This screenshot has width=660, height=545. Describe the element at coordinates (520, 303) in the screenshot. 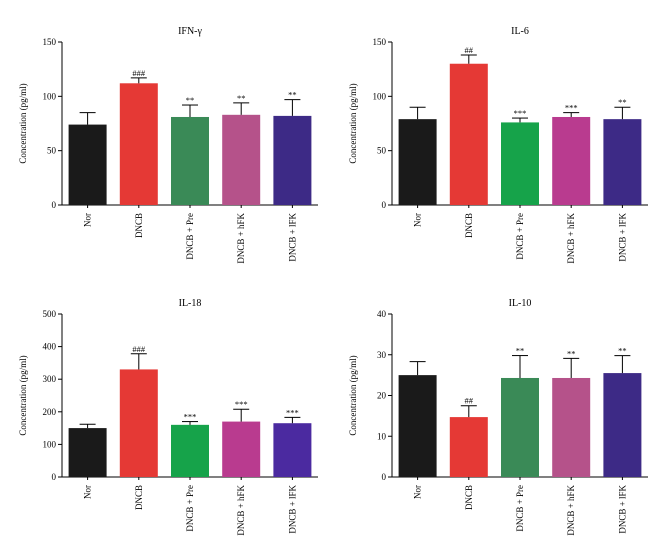

I see `chart-title: IL-10` at that location.